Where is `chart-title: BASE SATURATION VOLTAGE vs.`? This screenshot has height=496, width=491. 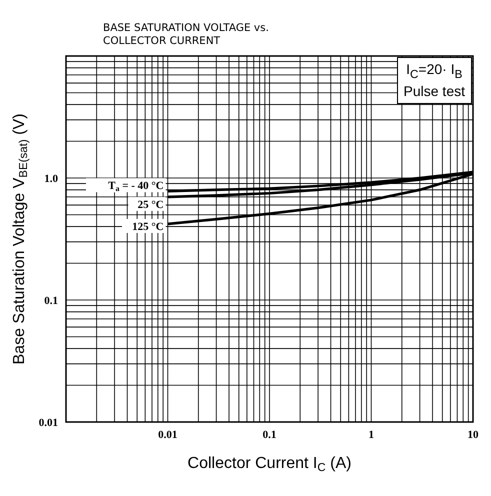 chart-title: BASE SATURATION VOLTAGE vs. is located at coordinates (186, 28).